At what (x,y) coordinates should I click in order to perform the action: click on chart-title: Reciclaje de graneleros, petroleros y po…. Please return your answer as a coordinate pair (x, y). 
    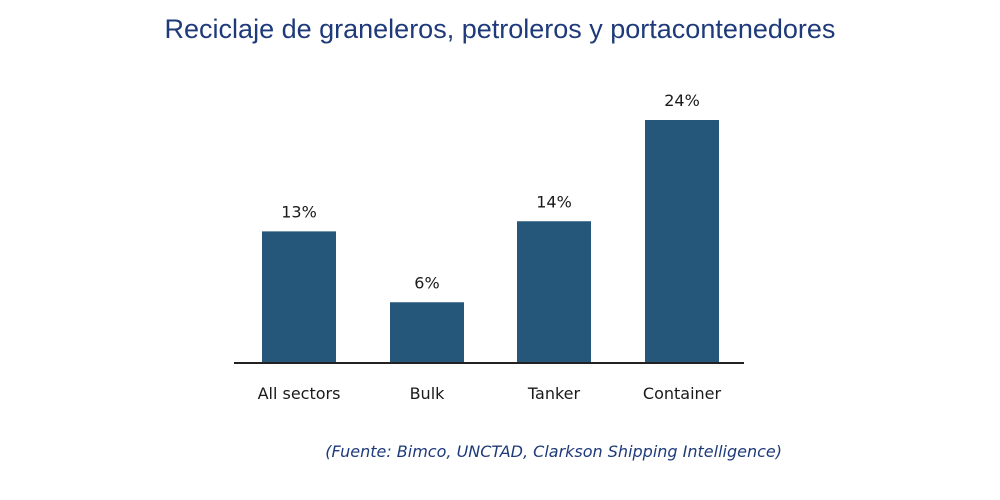
    Looking at the image, I should click on (500, 29).